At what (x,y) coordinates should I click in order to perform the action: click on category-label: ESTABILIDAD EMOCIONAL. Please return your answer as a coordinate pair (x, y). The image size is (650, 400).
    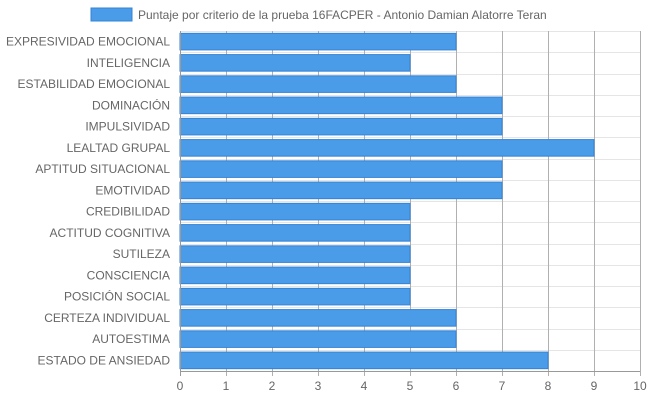
    Looking at the image, I should click on (94, 84).